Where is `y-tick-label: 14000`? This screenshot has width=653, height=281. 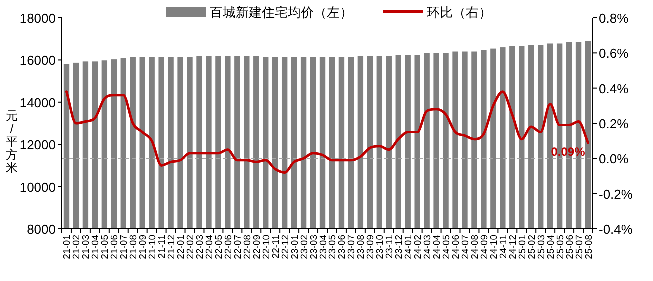 y-tick-label: 14000 is located at coordinates (38, 102).